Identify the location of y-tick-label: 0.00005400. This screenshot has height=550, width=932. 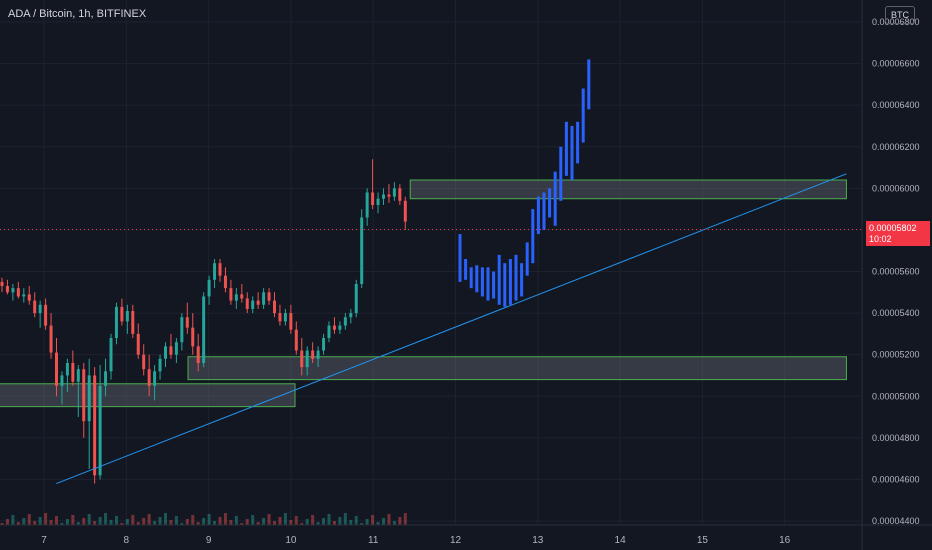
(896, 313).